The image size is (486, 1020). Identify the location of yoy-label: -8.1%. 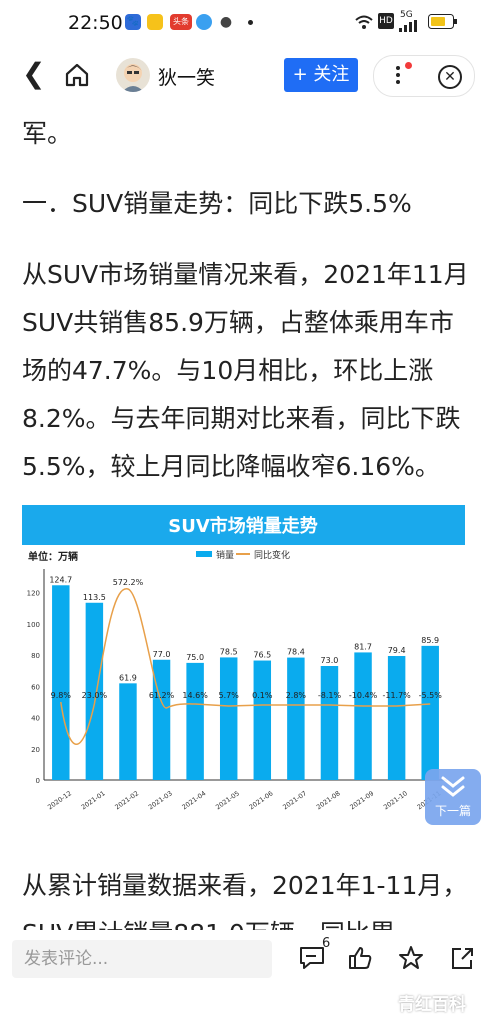
(330, 695).